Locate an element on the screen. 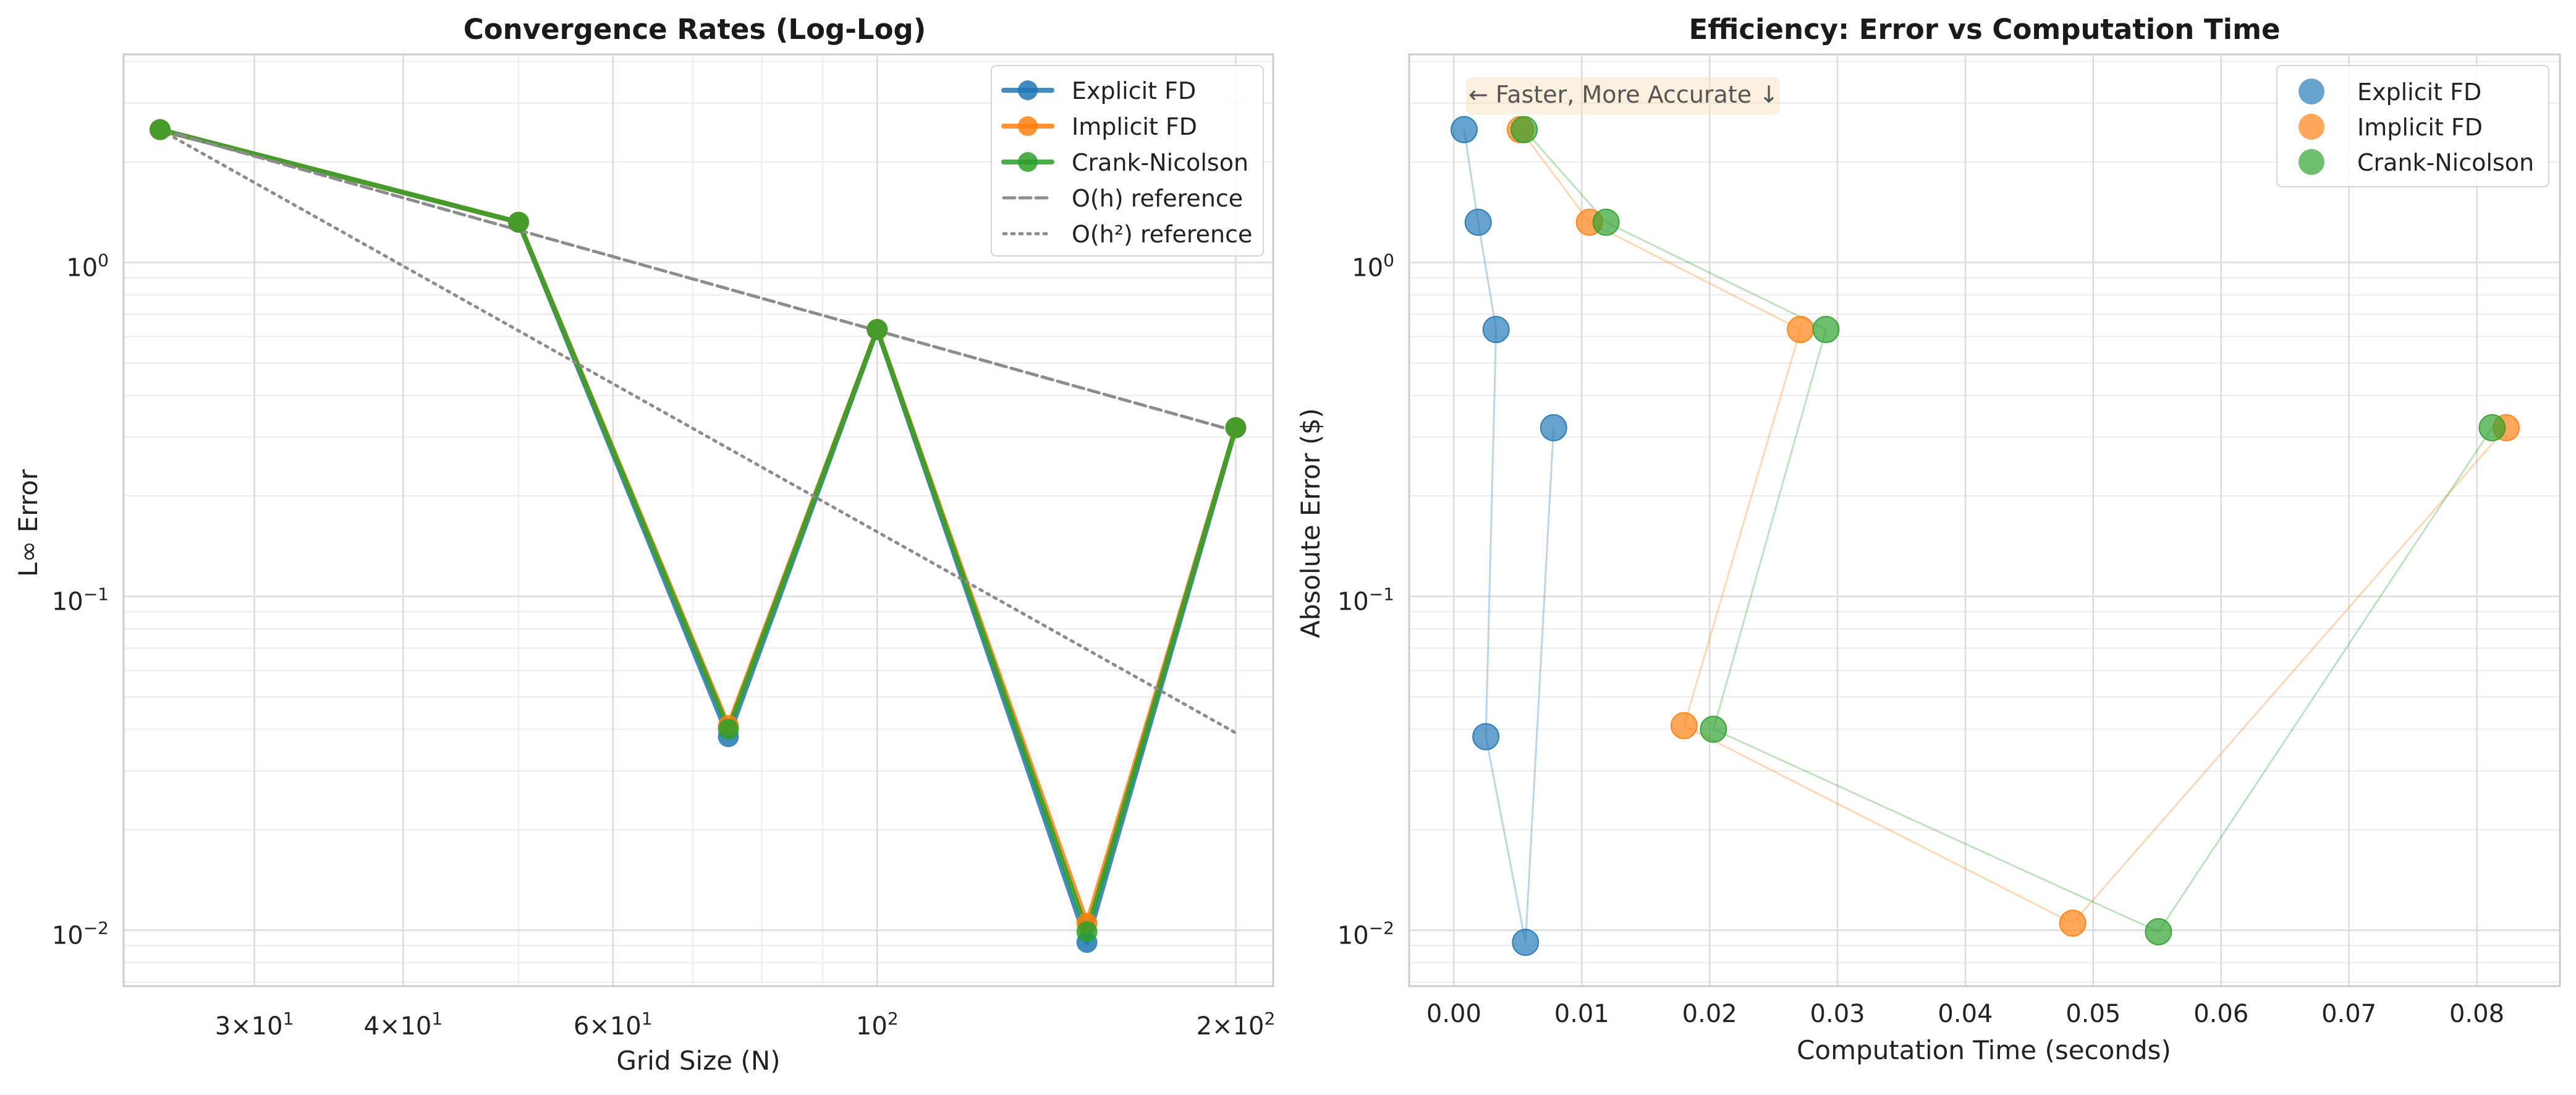 The width and height of the screenshot is (2576, 1095). x-tick-label: 0.07 is located at coordinates (2348, 1014).